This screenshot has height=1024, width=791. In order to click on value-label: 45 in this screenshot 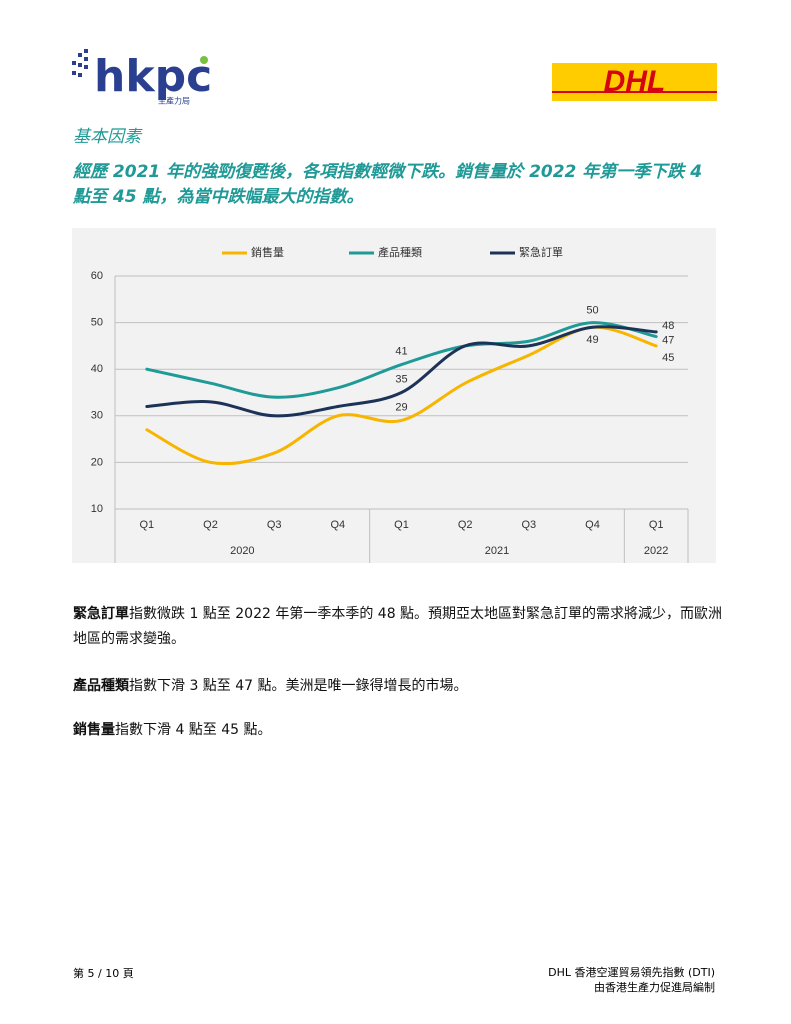, I will do `click(668, 358)`.